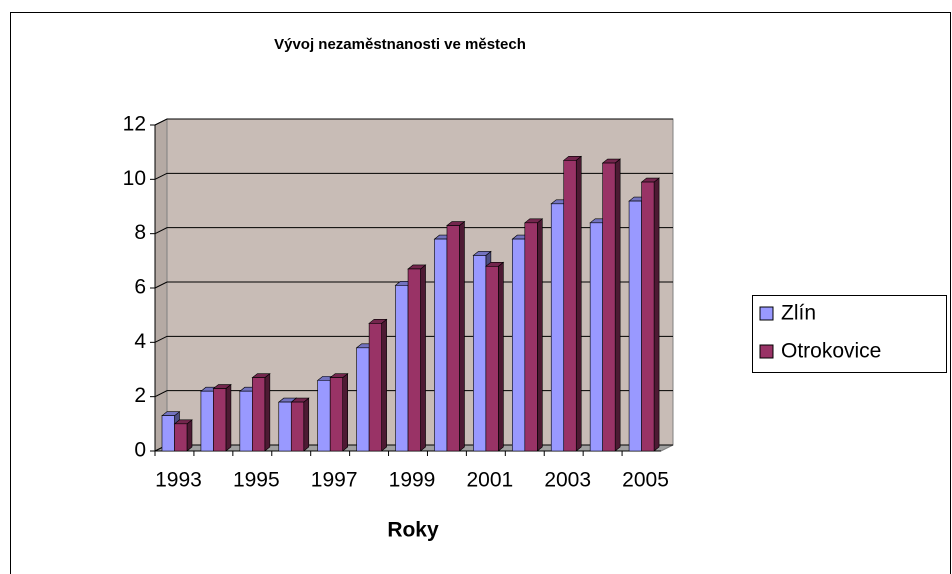 The height and width of the screenshot is (574, 952). I want to click on x-tick-label: 2003, so click(567, 480).